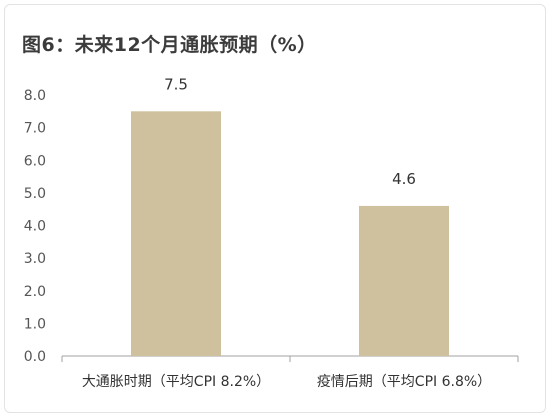  Describe the element at coordinates (169, 45) in the screenshot. I see `chart-title: 图6：未来12个月通胀预期（%）` at that location.